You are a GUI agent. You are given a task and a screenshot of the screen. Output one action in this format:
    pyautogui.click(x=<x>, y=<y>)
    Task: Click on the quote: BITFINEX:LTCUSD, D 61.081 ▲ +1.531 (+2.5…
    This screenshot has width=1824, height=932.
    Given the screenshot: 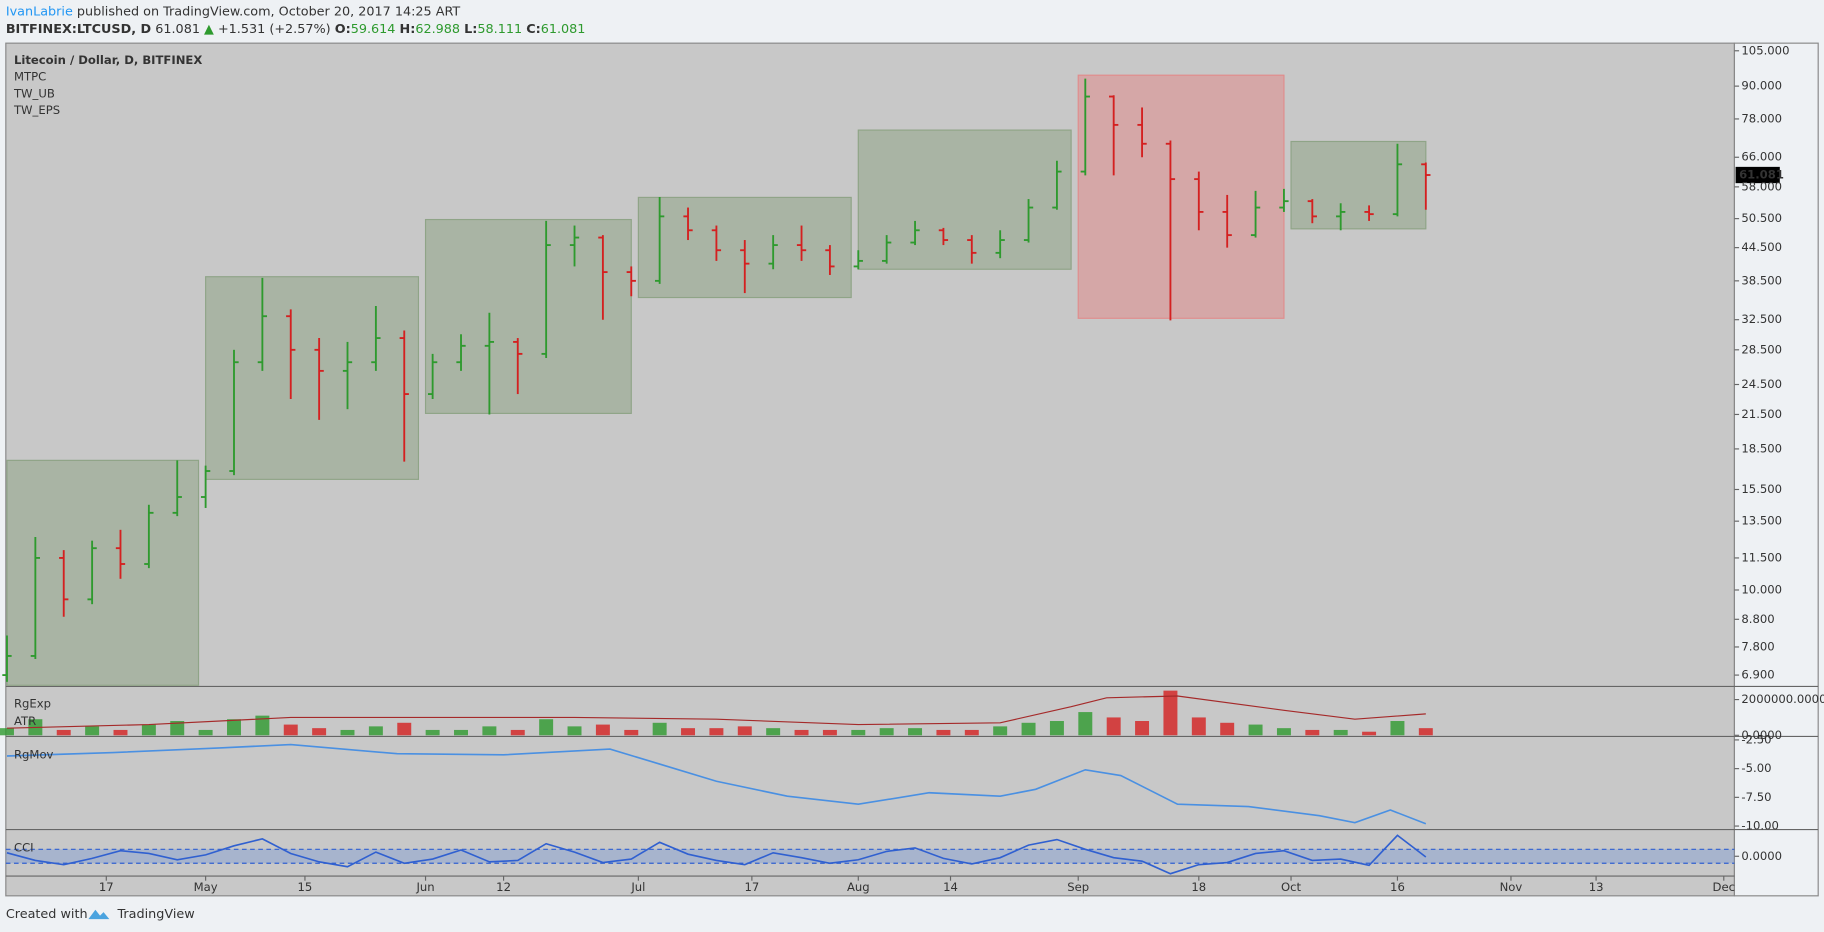 What is the action you would take?
    pyautogui.click(x=296, y=29)
    